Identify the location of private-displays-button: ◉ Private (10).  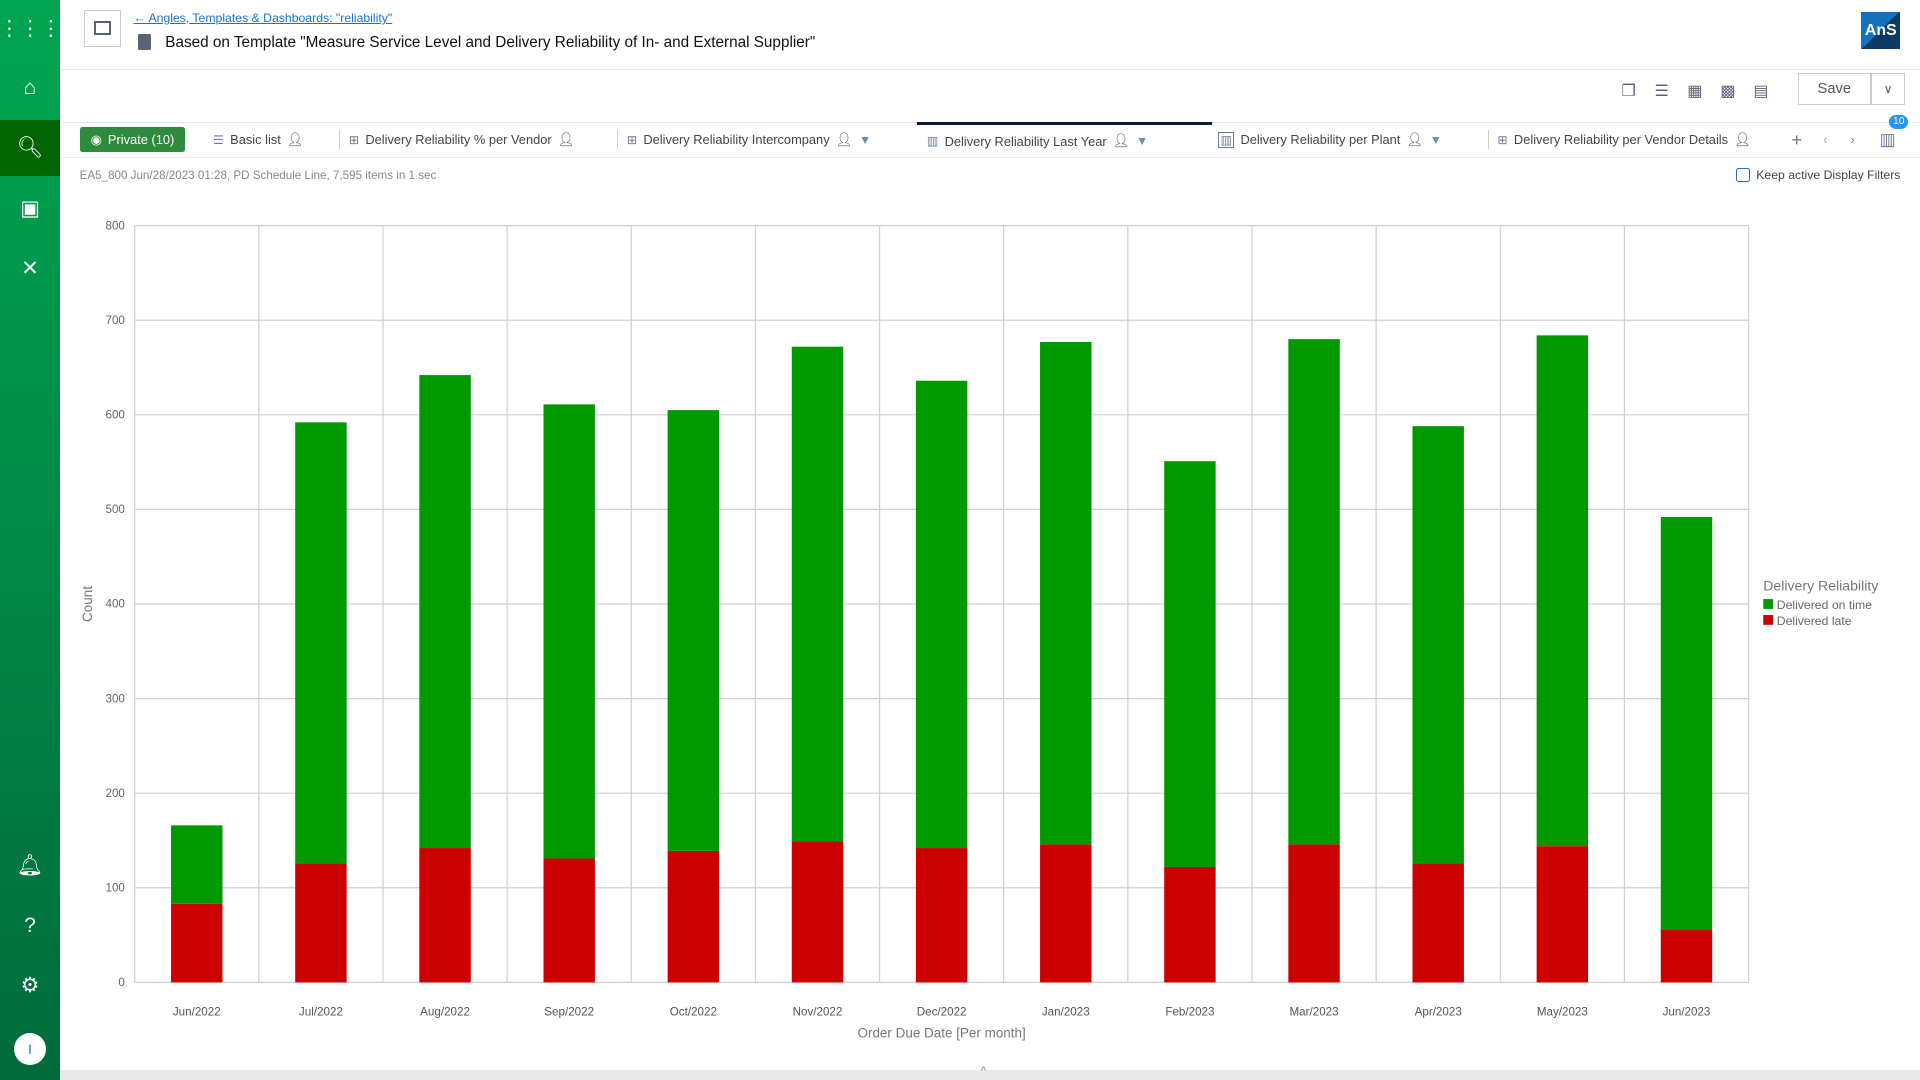
(132, 139).